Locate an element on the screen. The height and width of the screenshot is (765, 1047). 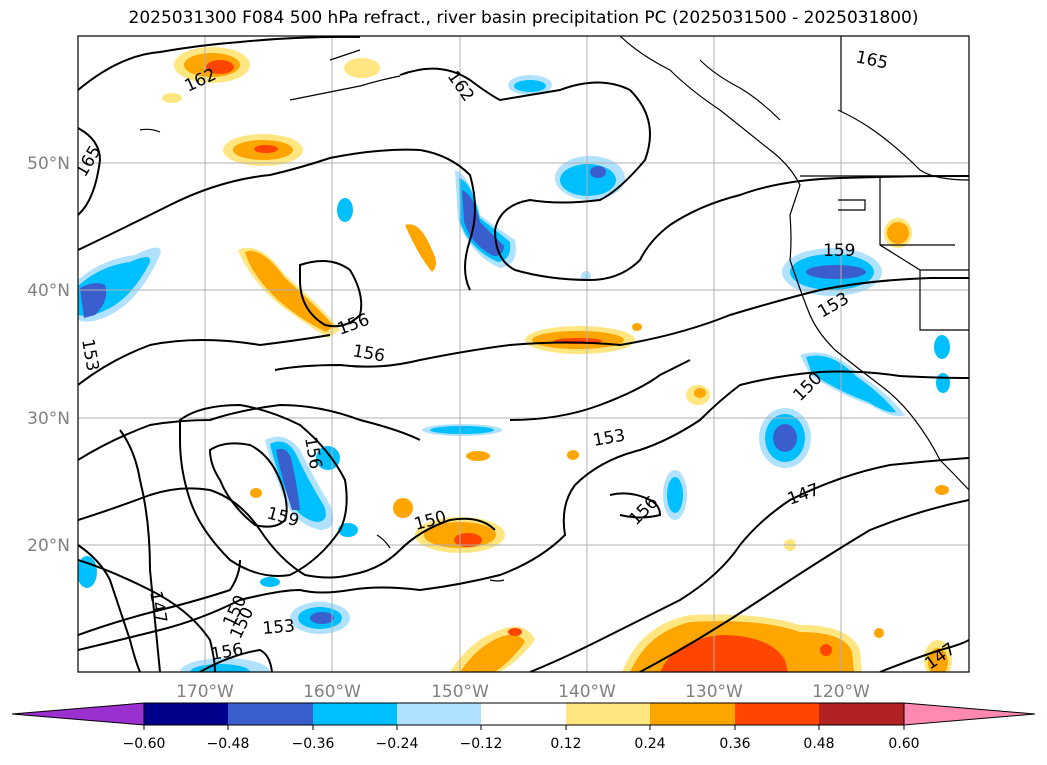
colorbar-tick-label: 0.60 is located at coordinates (903, 744).